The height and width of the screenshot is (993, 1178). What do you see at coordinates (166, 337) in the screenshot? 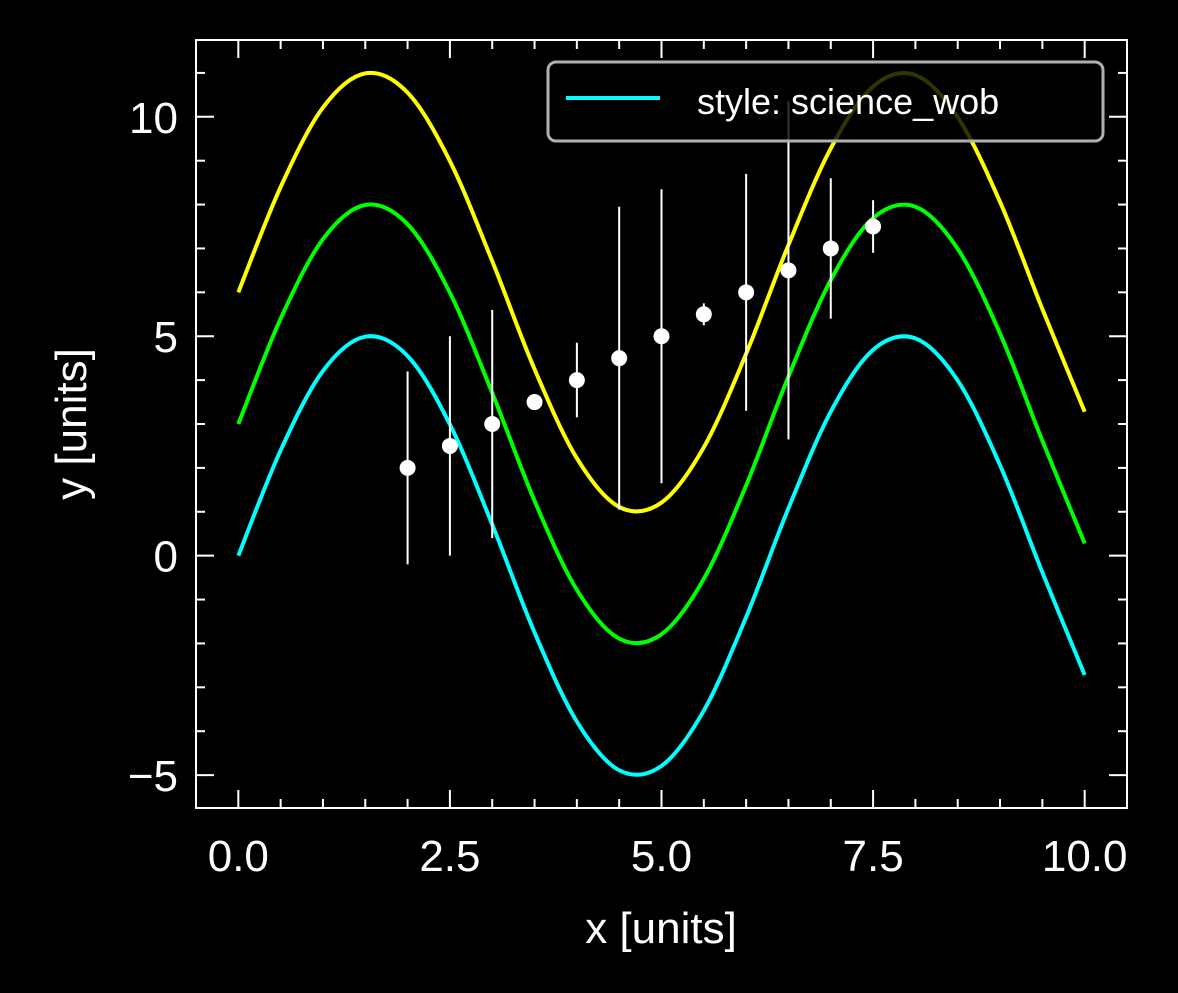
I see `y-tick-label: 5` at bounding box center [166, 337].